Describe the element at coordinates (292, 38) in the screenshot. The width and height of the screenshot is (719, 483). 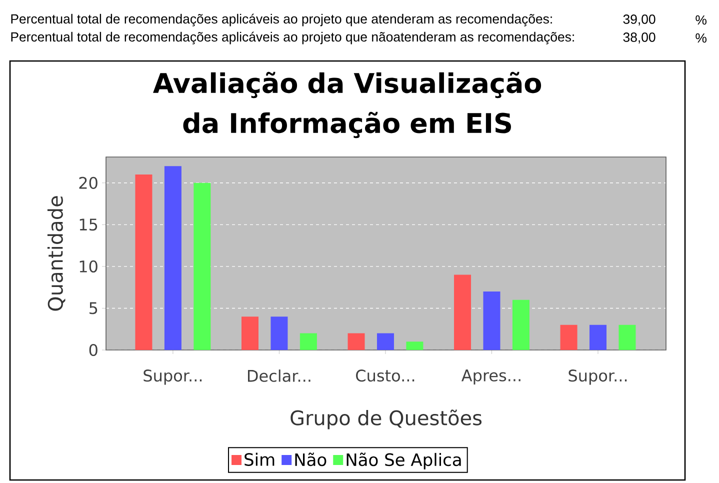
I see `text: Percentual total de recomendações aplicáveis ao projeto que nãoatenderam as recomendações:` at that location.